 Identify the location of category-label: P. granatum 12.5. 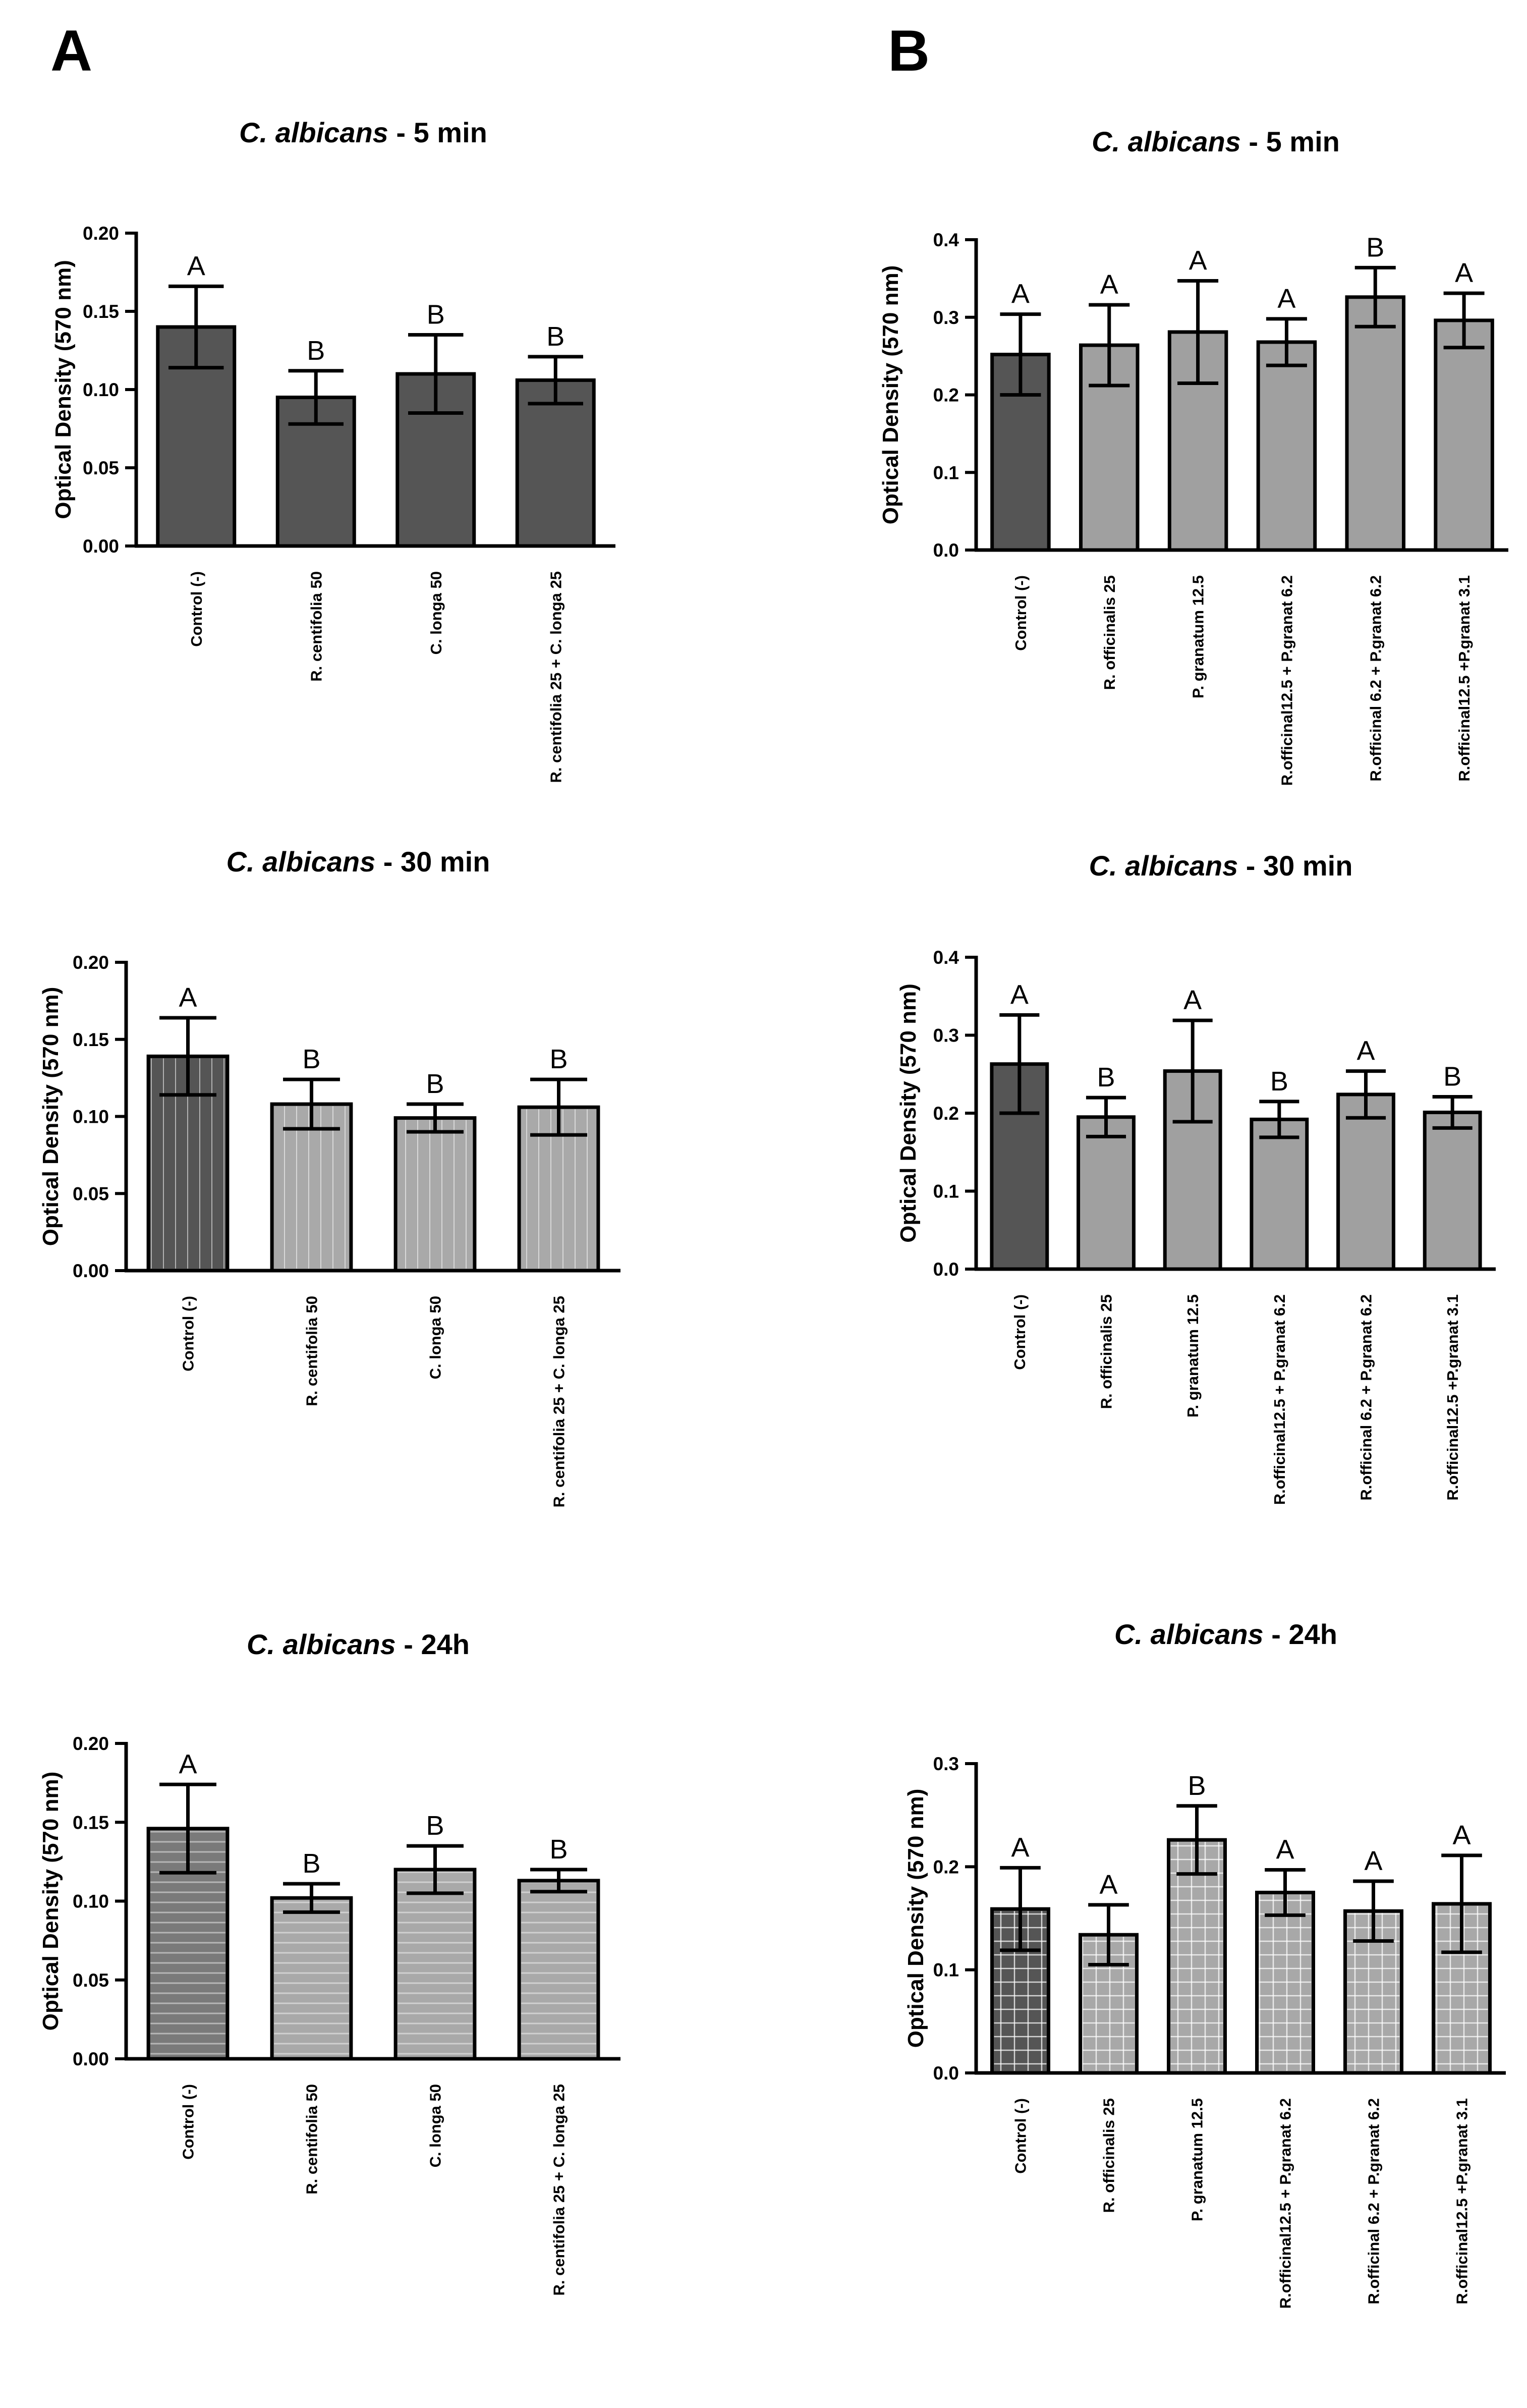
(1198, 636).